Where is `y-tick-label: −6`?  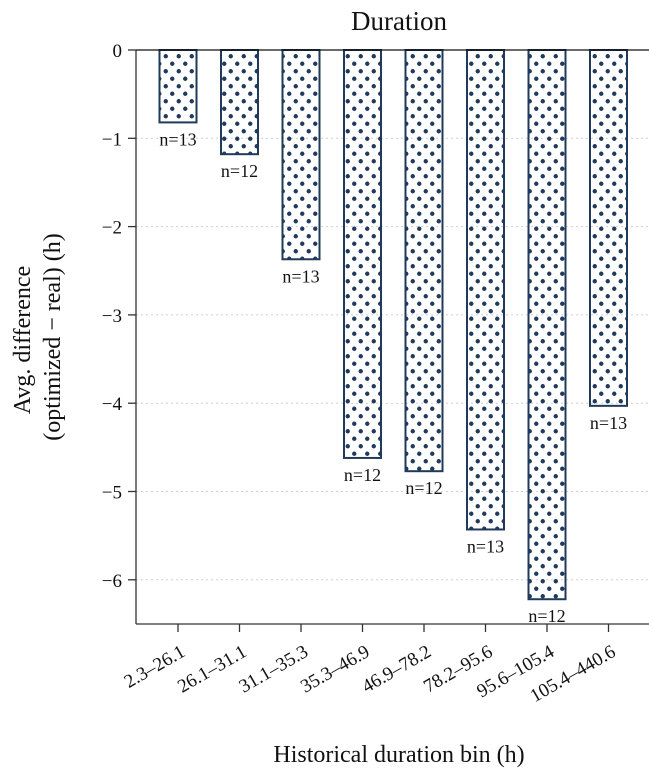
y-tick-label: −6 is located at coordinates (112, 581).